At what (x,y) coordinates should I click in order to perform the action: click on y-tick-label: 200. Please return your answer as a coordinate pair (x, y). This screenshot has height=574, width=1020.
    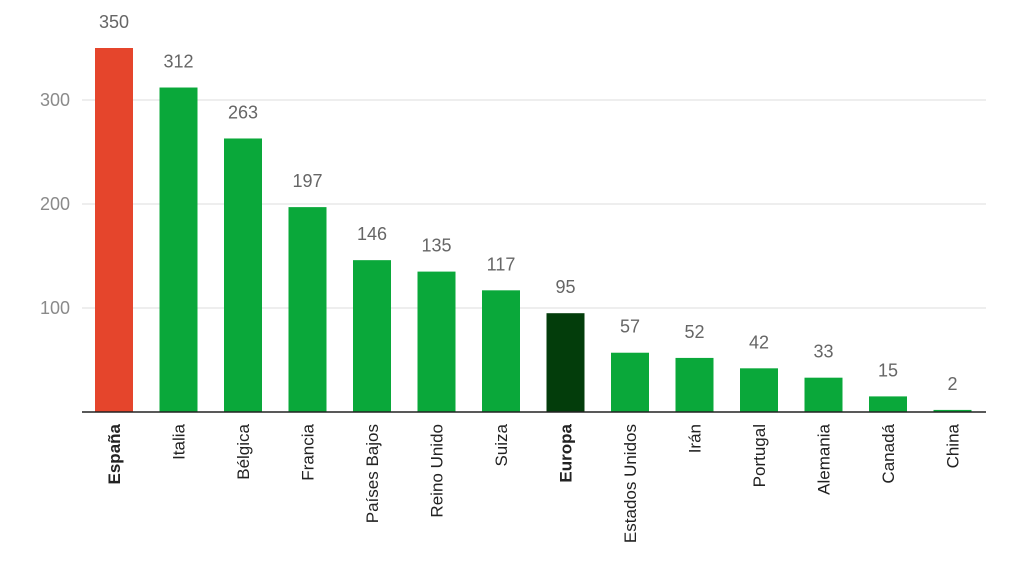
    Looking at the image, I should click on (55, 204).